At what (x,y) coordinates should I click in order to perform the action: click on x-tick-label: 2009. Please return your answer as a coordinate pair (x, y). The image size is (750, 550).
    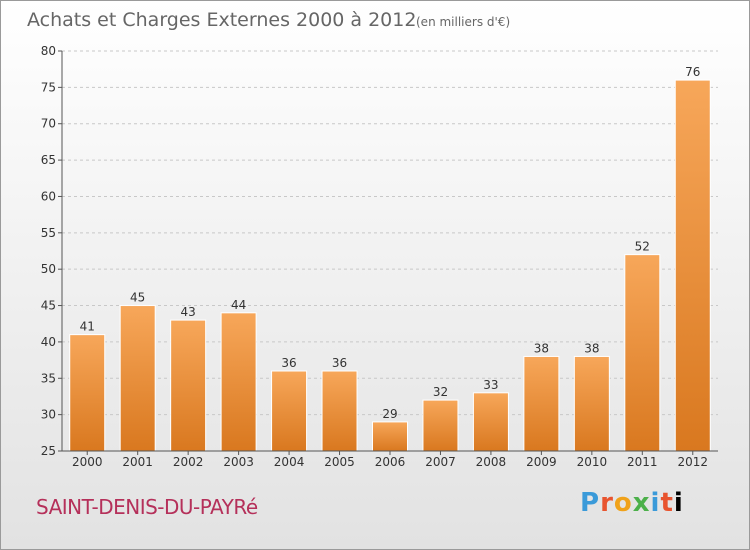
    Looking at the image, I should click on (541, 462).